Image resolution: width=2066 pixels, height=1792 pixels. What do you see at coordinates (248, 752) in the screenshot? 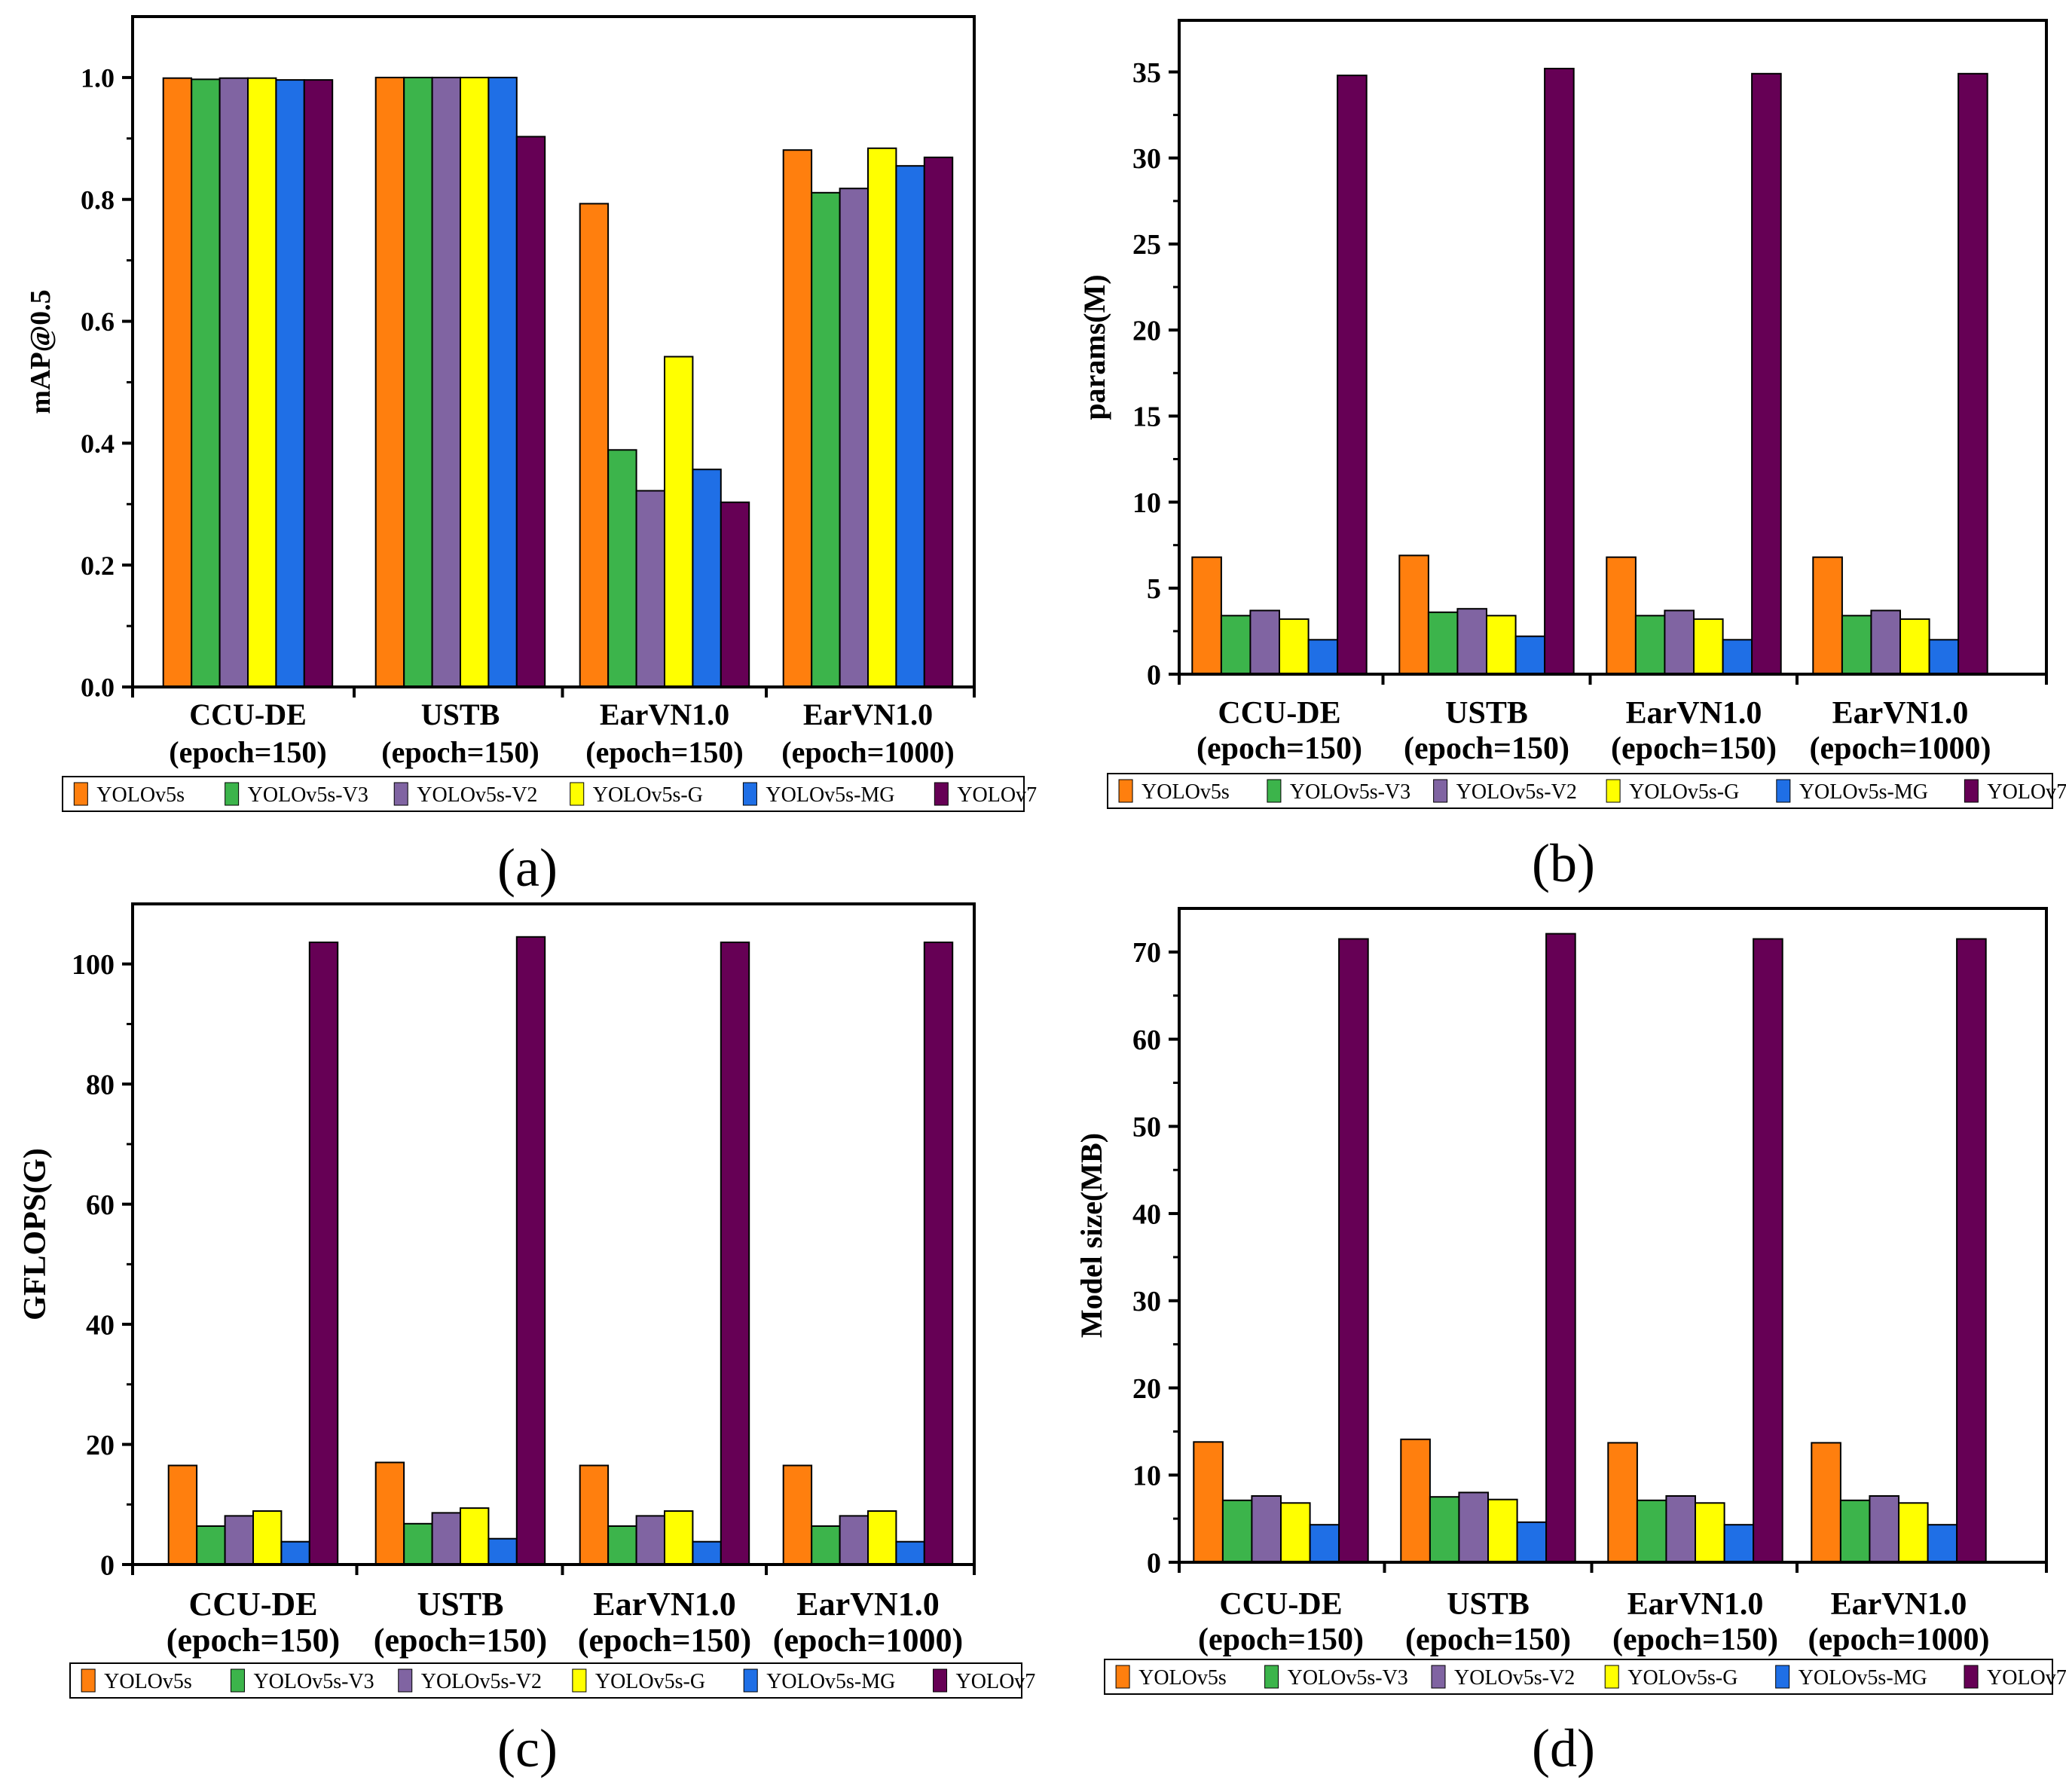
I see `category-label-a-1-2: (epoch=150)` at bounding box center [248, 752].